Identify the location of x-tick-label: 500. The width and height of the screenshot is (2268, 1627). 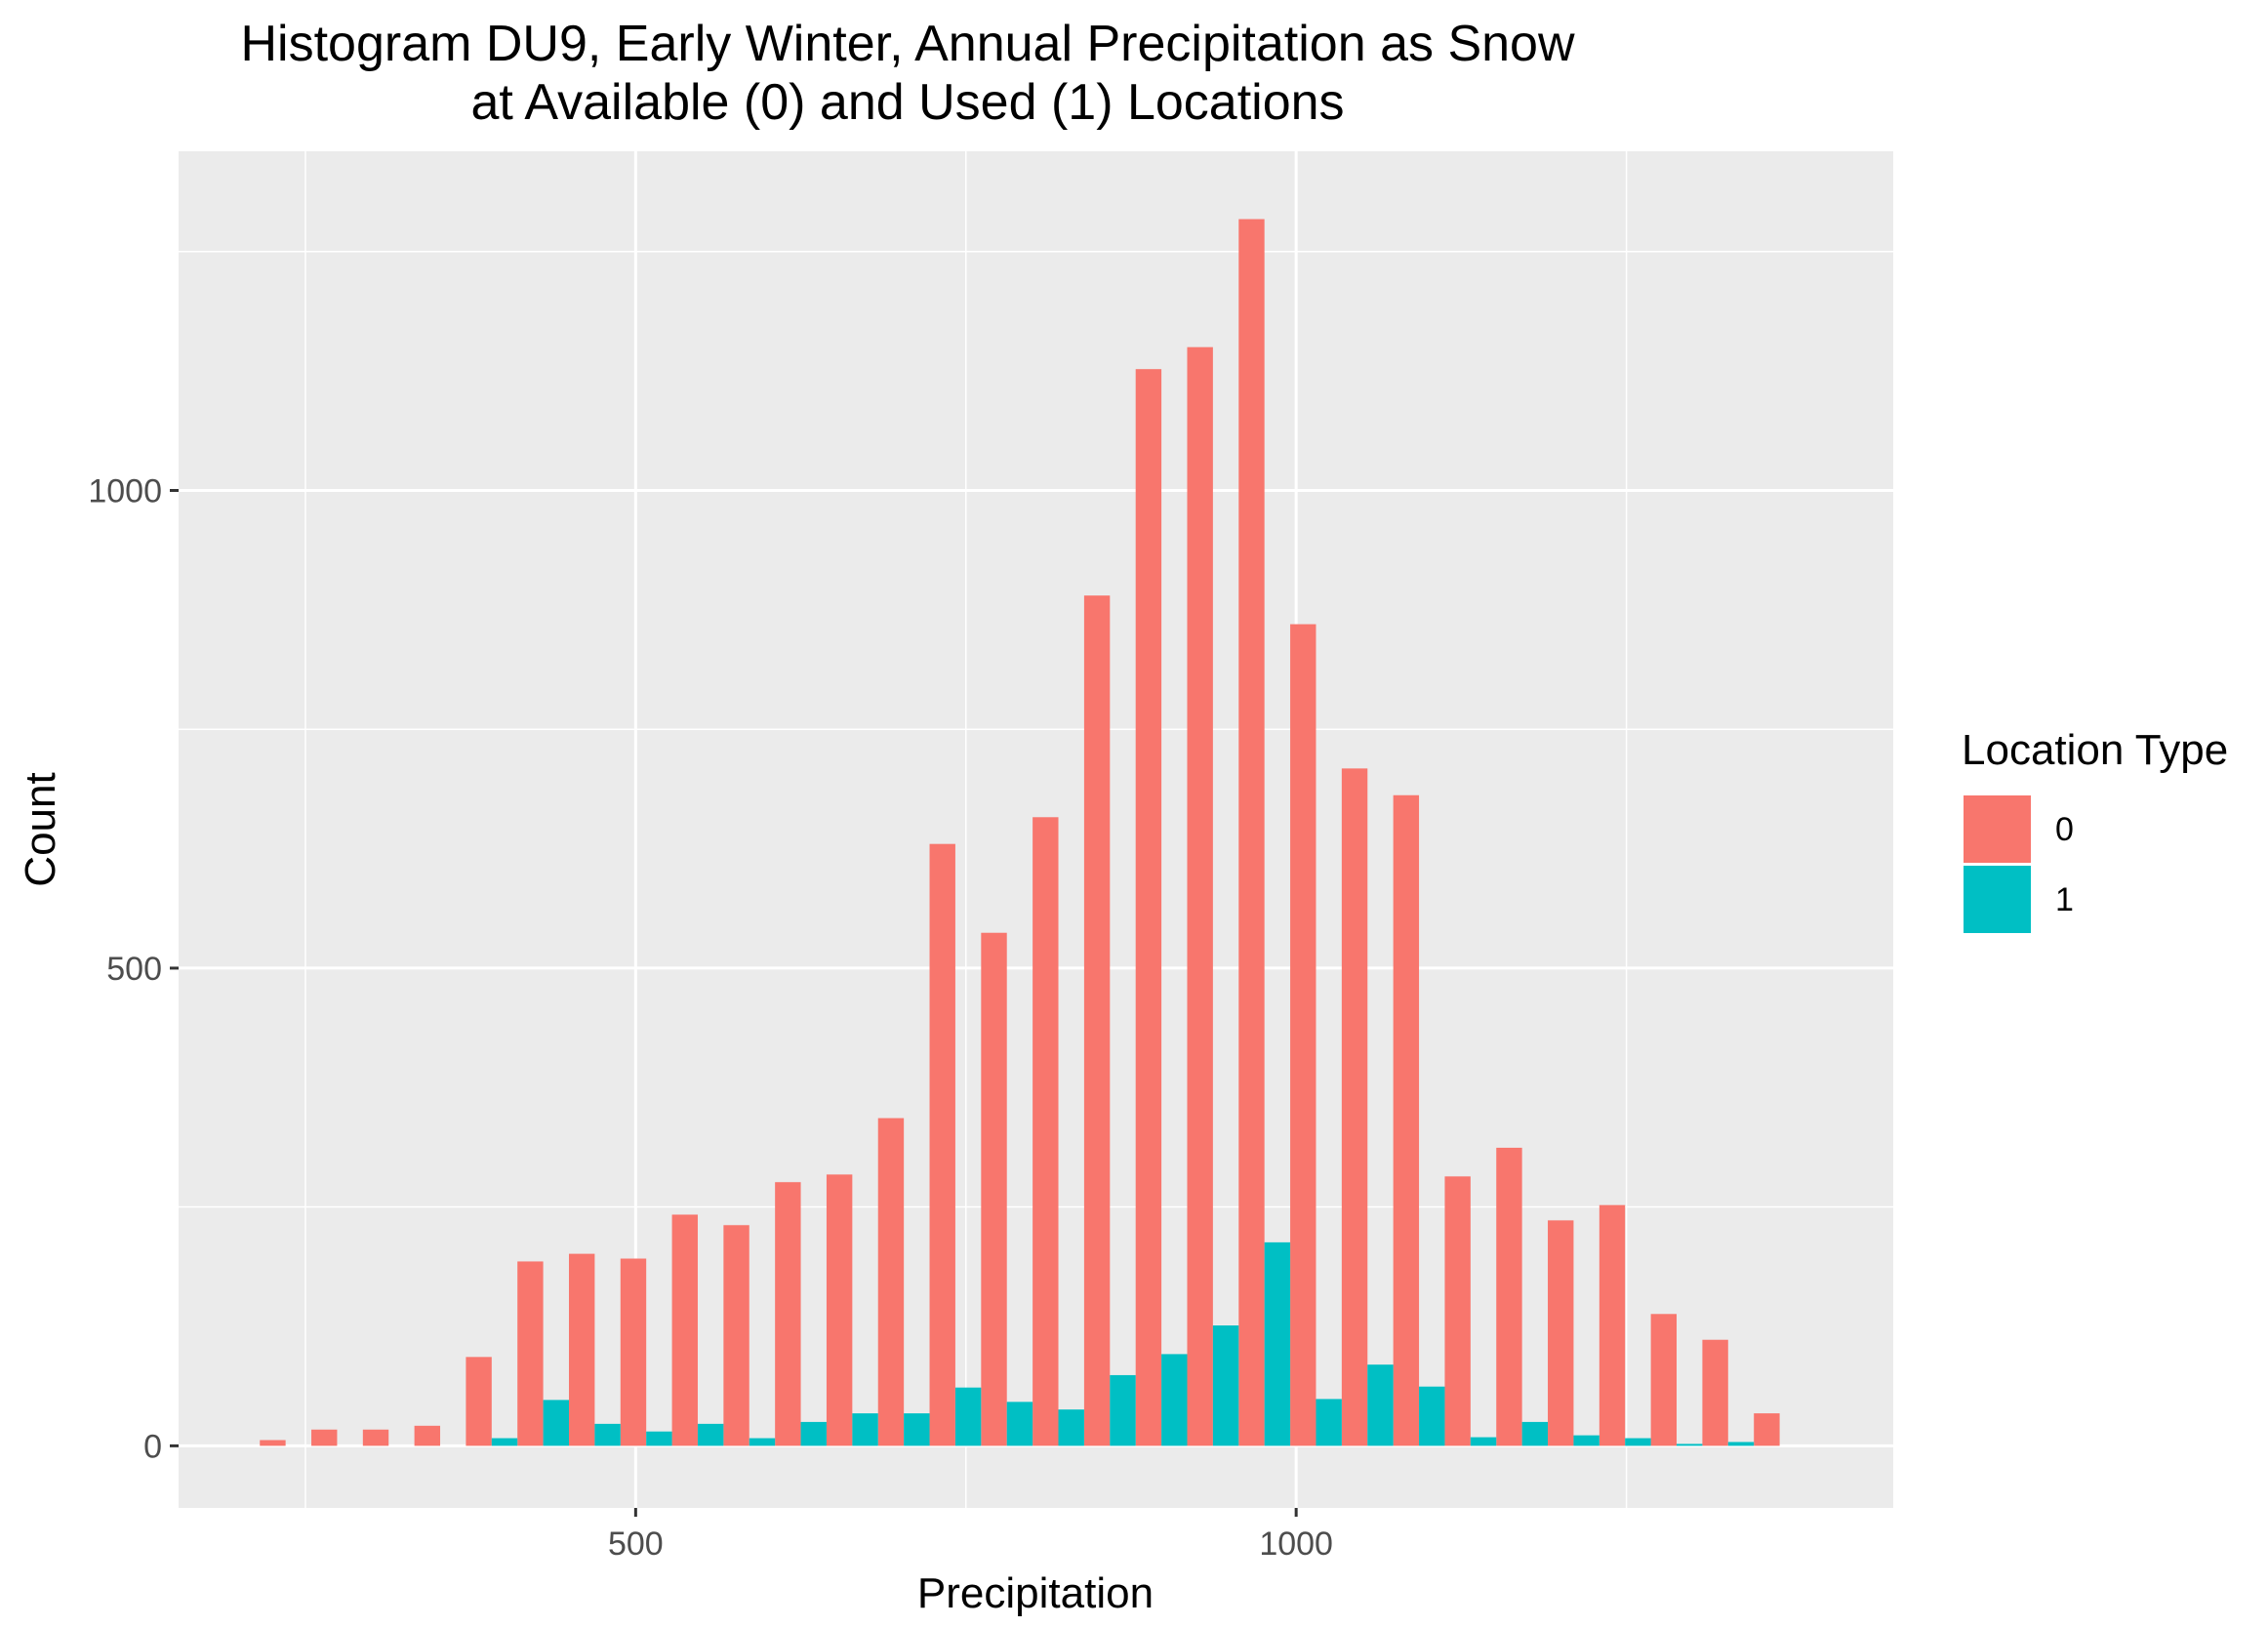
(636, 1544).